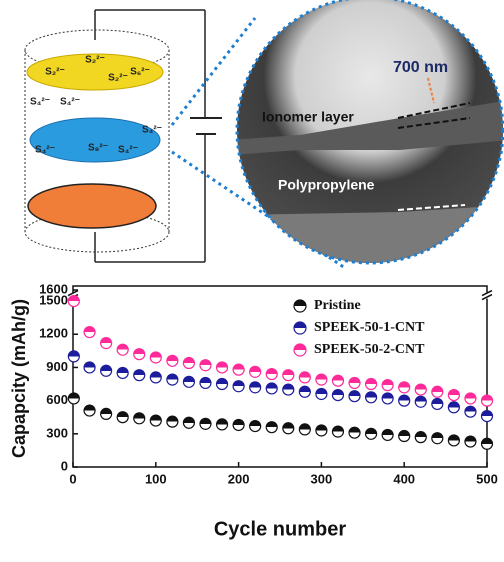 This screenshot has width=504, height=562. I want to click on legend-label: SPEEK-50-2-CNT, so click(369, 349).